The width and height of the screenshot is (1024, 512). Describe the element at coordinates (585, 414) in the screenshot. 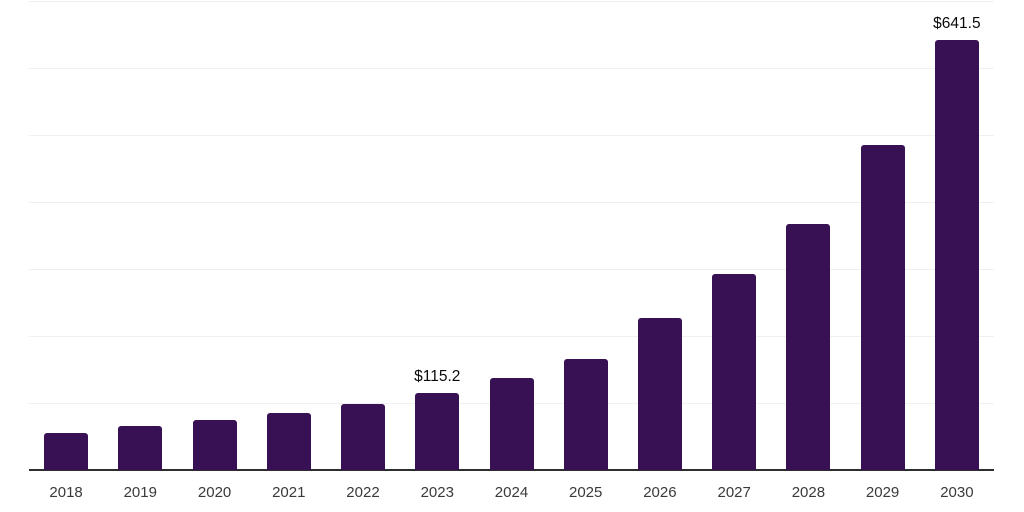

I see `bar-2025` at that location.